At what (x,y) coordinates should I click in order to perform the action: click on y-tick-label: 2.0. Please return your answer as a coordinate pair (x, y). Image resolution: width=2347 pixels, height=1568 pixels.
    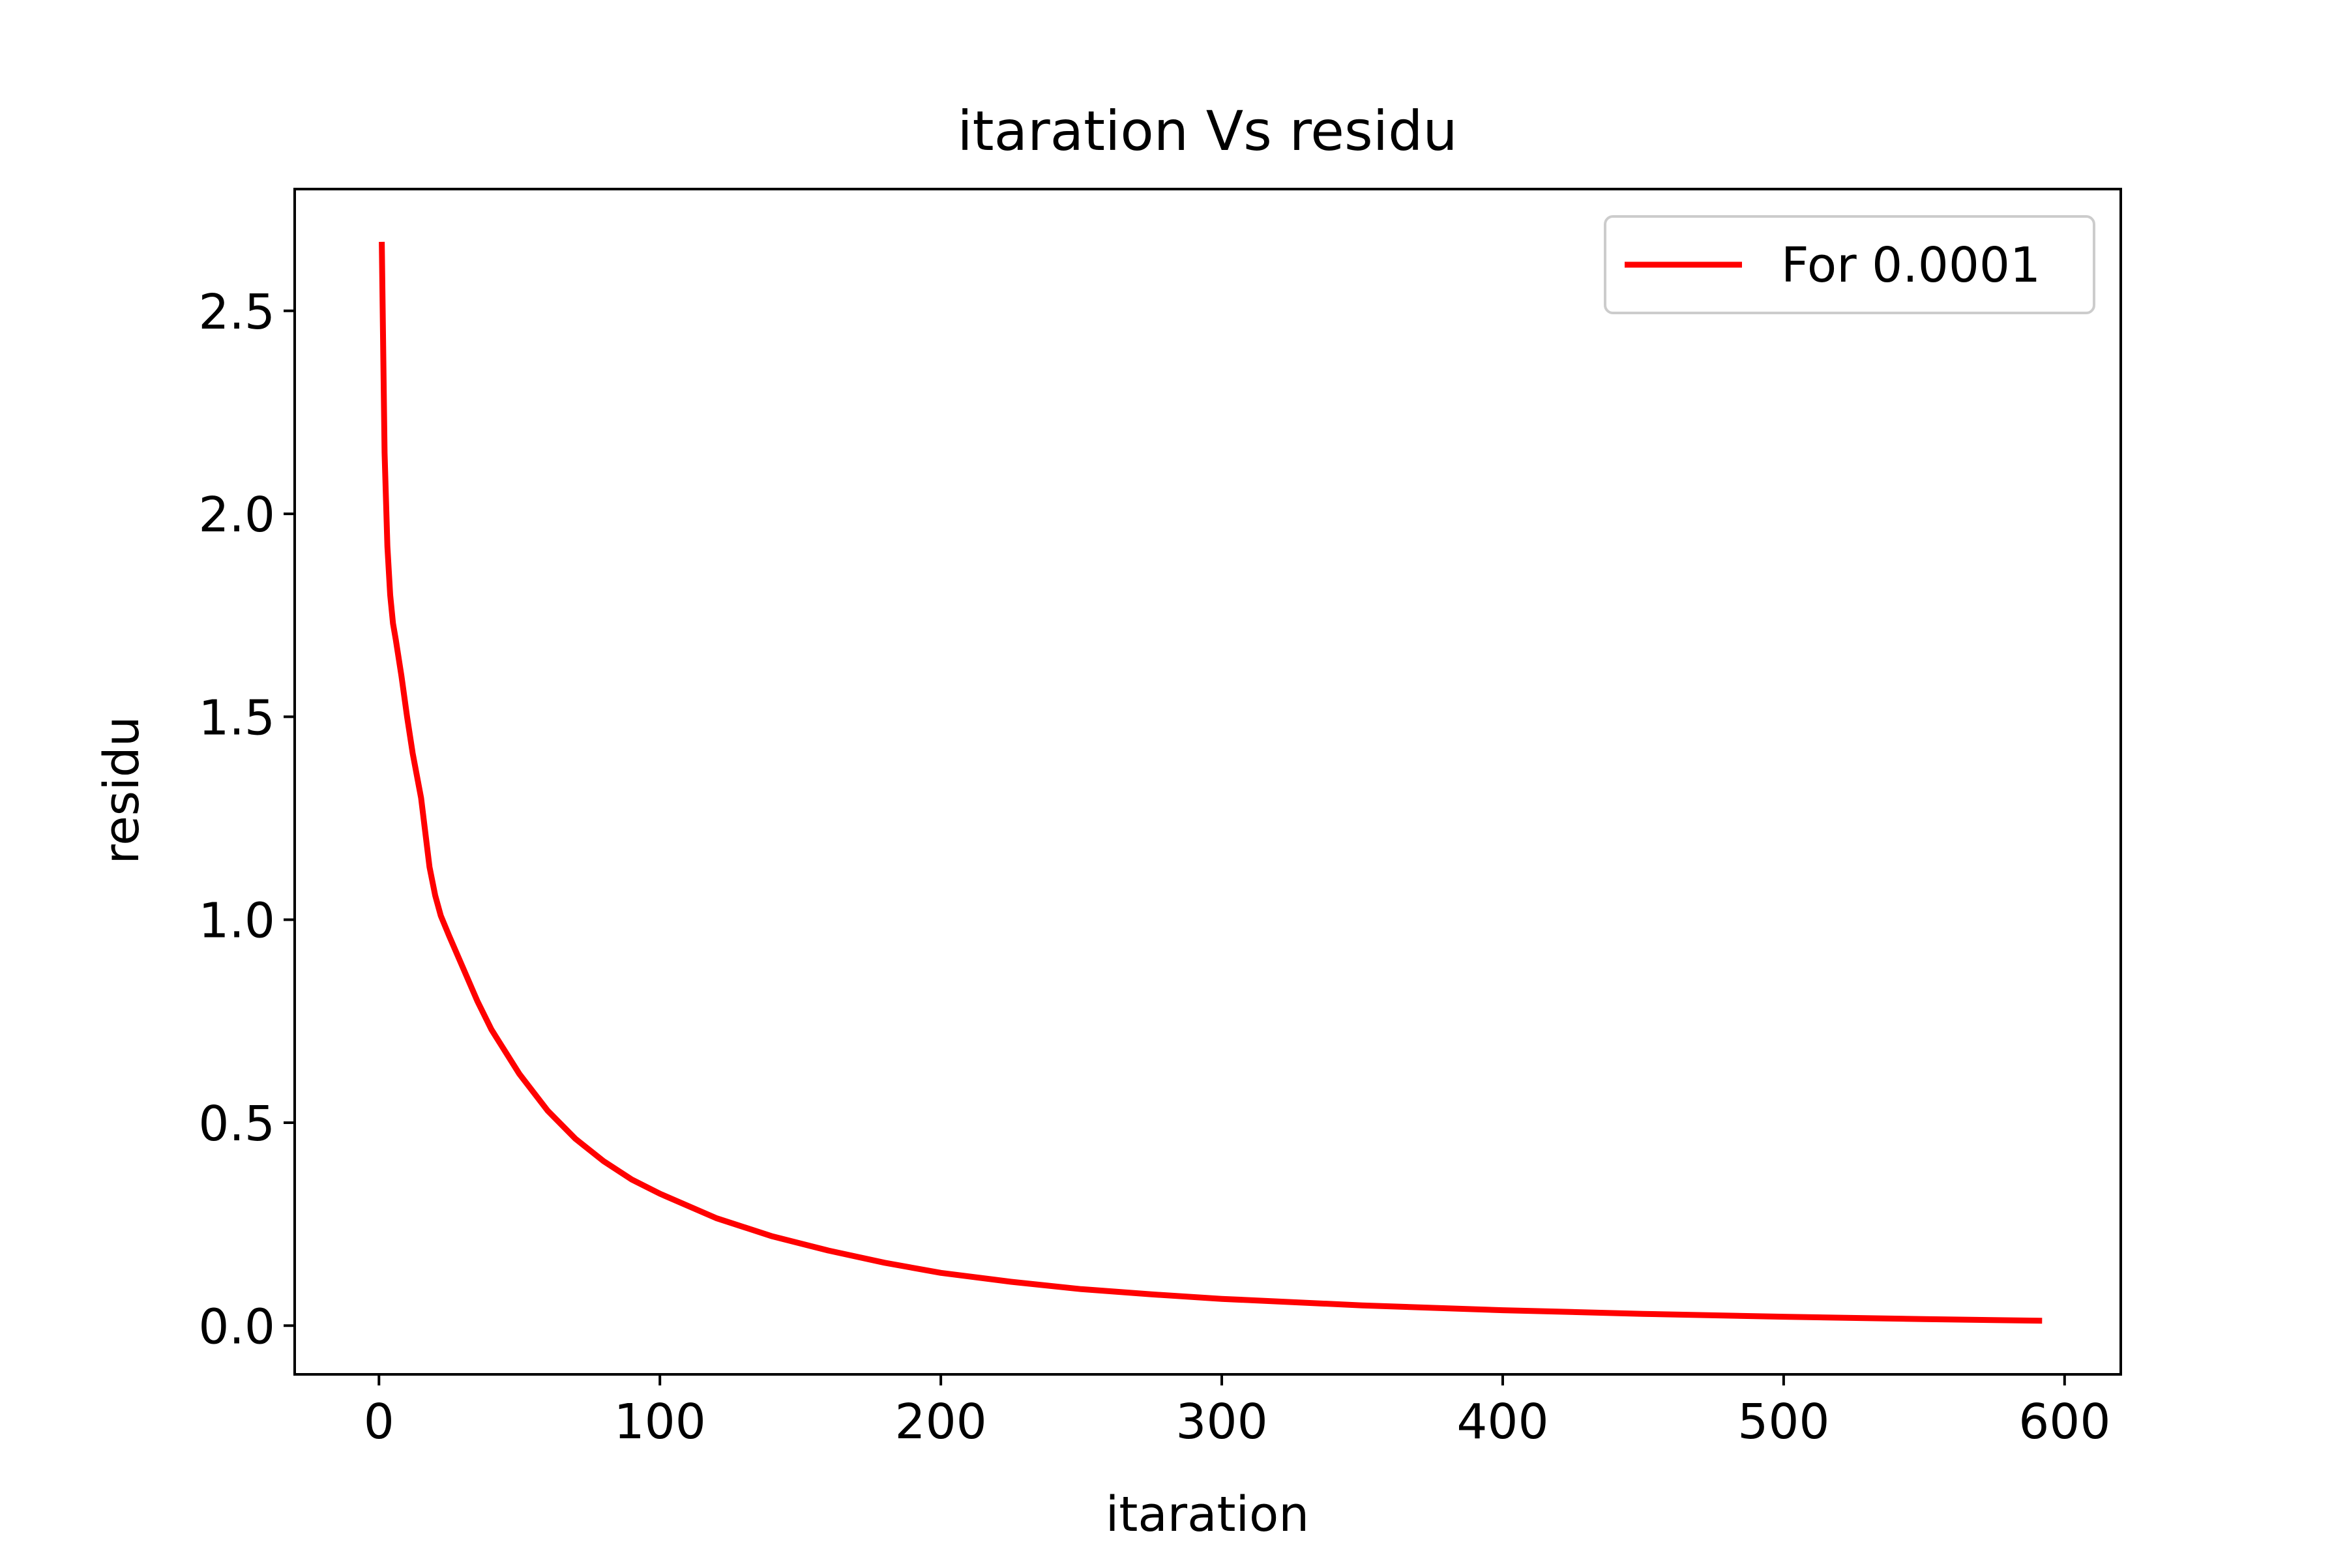
    Looking at the image, I should click on (236, 515).